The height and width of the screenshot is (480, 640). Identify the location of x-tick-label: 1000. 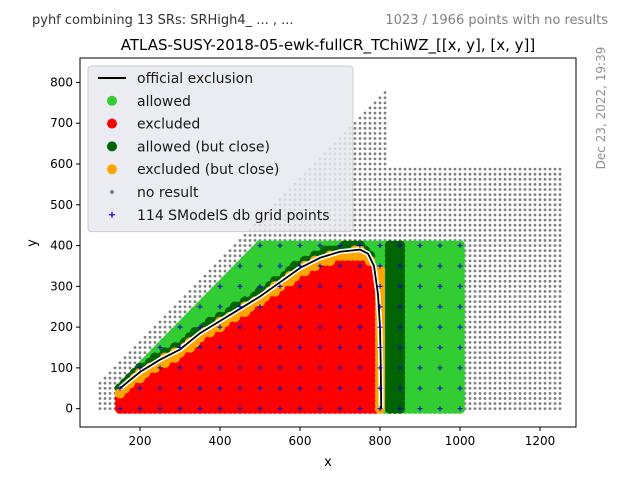
(460, 441).